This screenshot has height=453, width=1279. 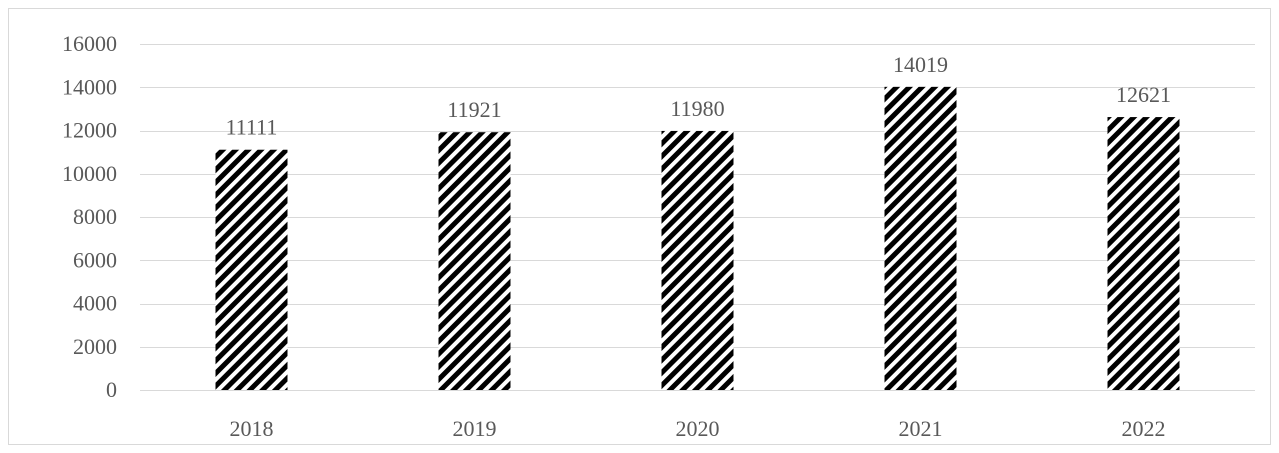 What do you see at coordinates (89, 173) in the screenshot?
I see `y-tick-label: 10000` at bounding box center [89, 173].